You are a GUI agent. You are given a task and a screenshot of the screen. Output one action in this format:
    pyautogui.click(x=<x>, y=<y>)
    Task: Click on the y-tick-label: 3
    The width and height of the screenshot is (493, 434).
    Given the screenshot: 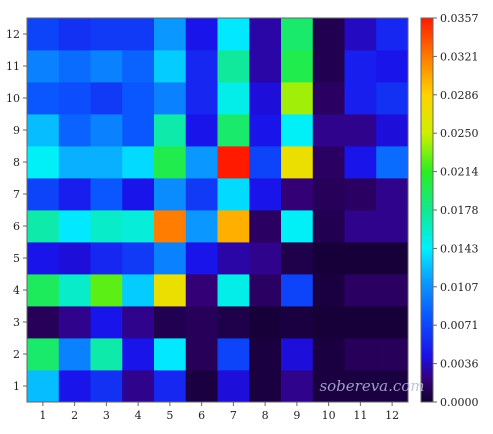 What is the action you would take?
    pyautogui.click(x=16, y=322)
    